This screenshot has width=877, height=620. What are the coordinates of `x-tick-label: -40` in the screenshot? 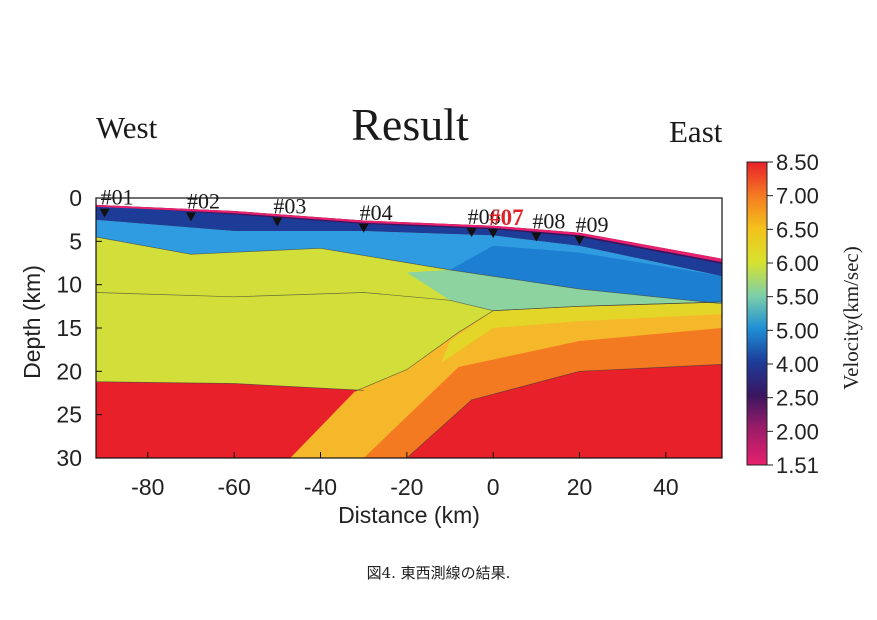 It's located at (320, 487).